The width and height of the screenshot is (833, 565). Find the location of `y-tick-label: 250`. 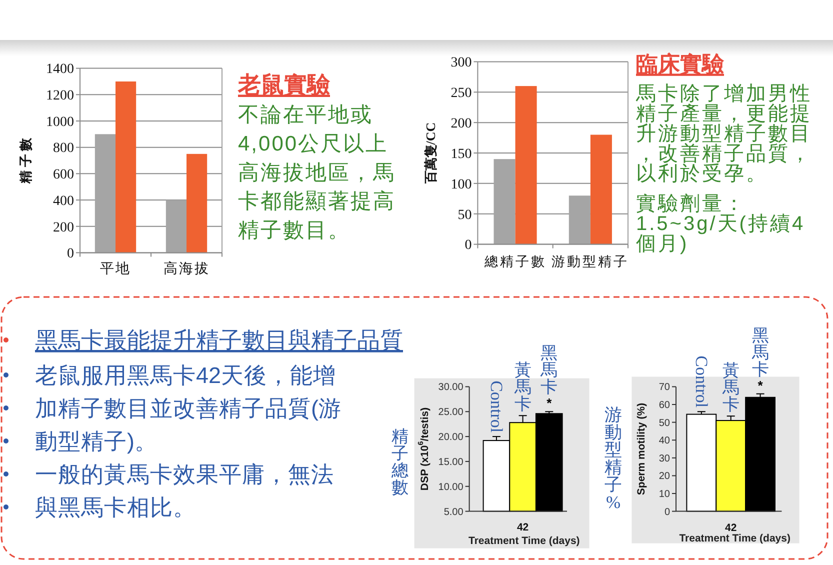

y-tick-label: 250 is located at coordinates (461, 94).